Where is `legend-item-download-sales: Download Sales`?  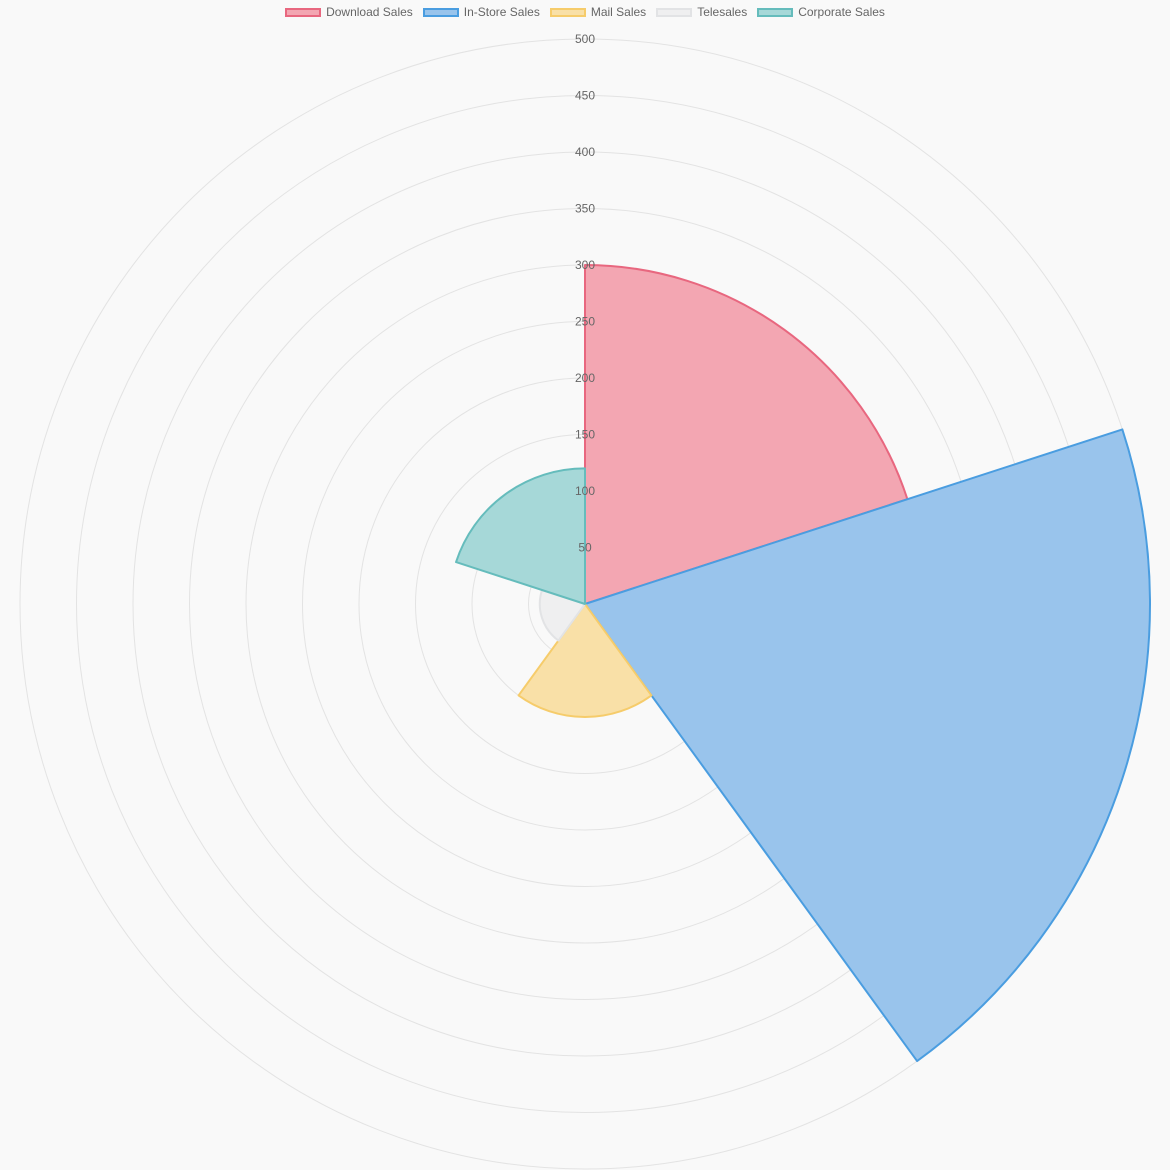
legend-item-download-sales: Download Sales is located at coordinates (349, 12).